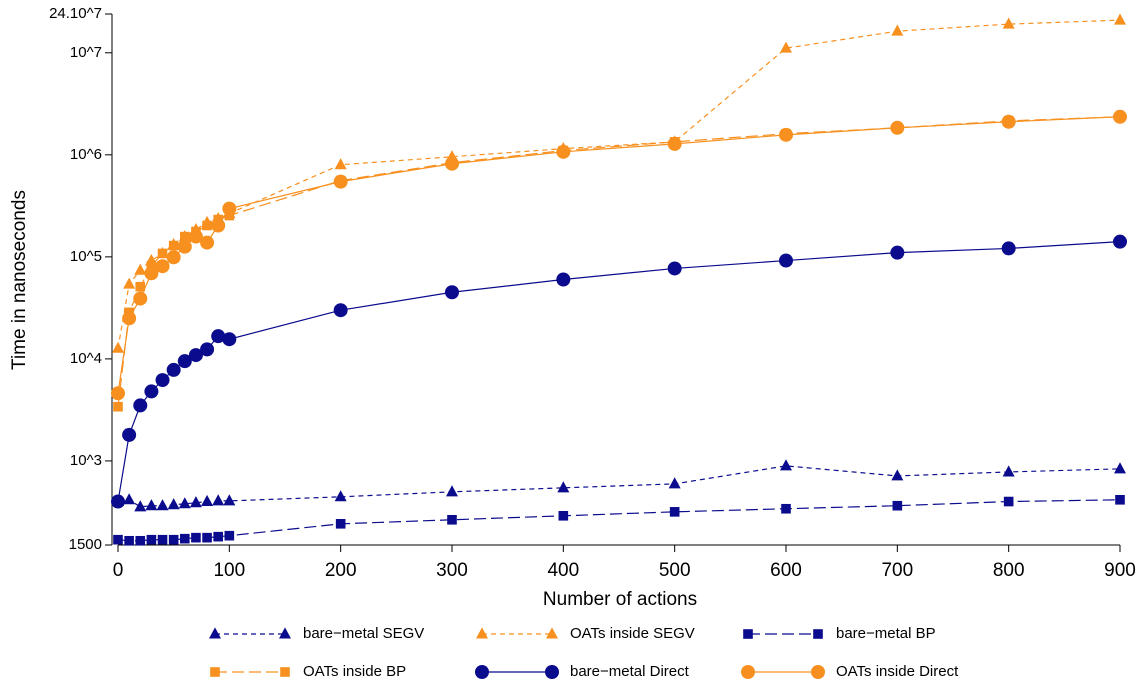 The width and height of the screenshot is (1139, 685). I want to click on legend-item: bare−metal Direct, so click(582, 671).